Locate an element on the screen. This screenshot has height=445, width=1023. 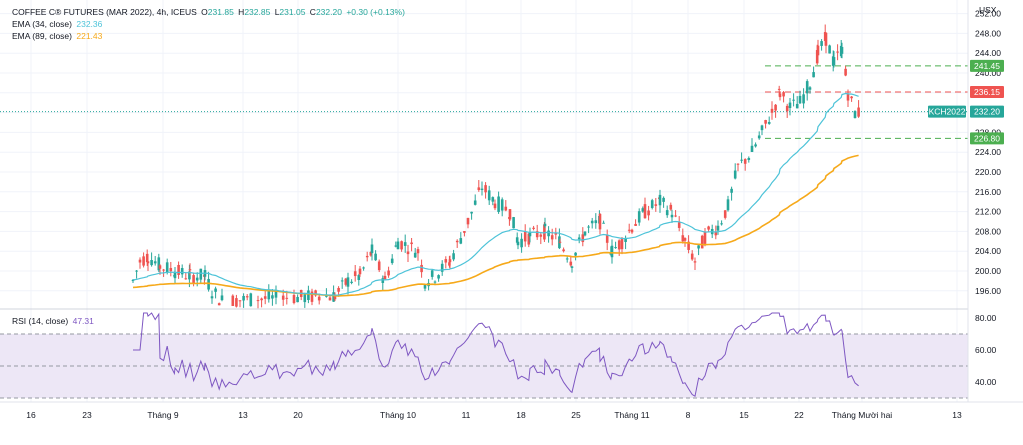
rsi-tick-label: 80.00 is located at coordinates (986, 318).